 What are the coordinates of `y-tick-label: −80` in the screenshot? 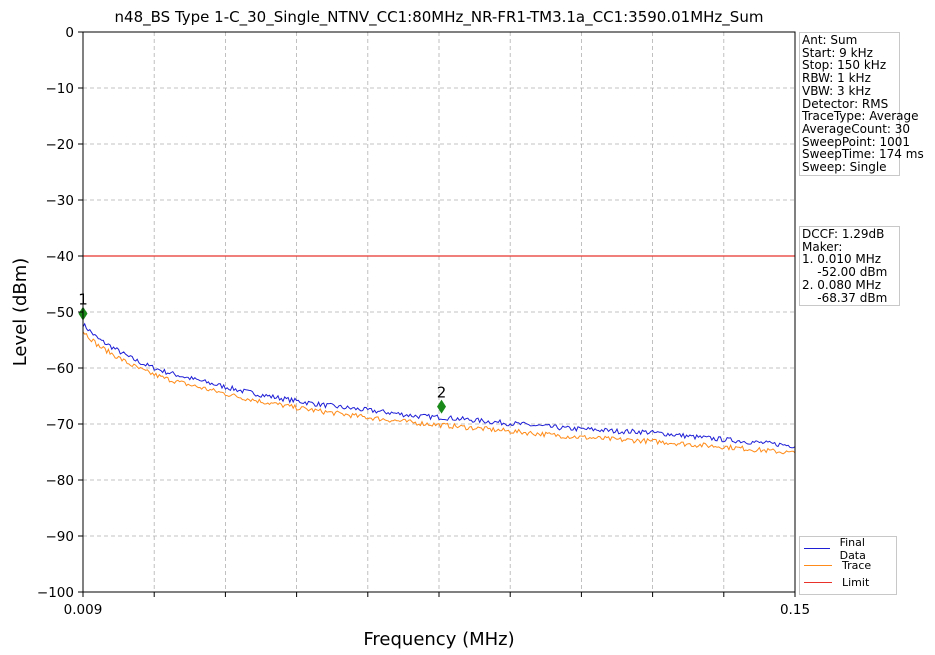 It's located at (60, 481).